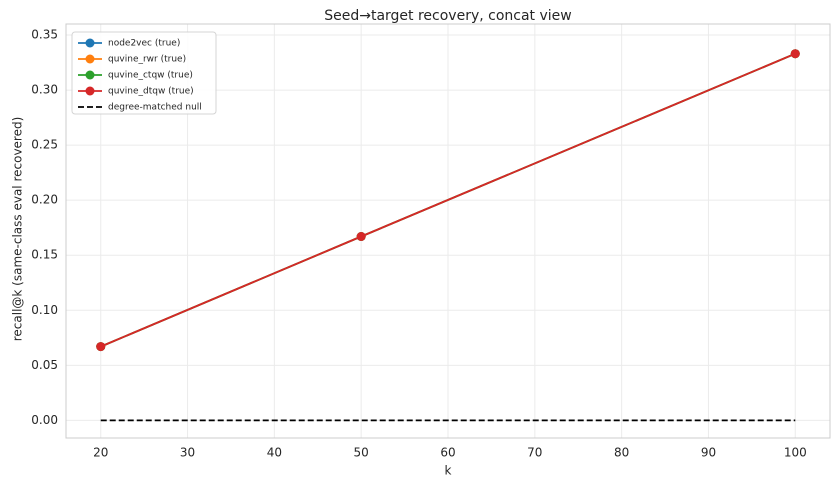 This screenshot has height=490, width=840. Describe the element at coordinates (44, 90) in the screenshot. I see `y-tick-label: 0.30` at that location.